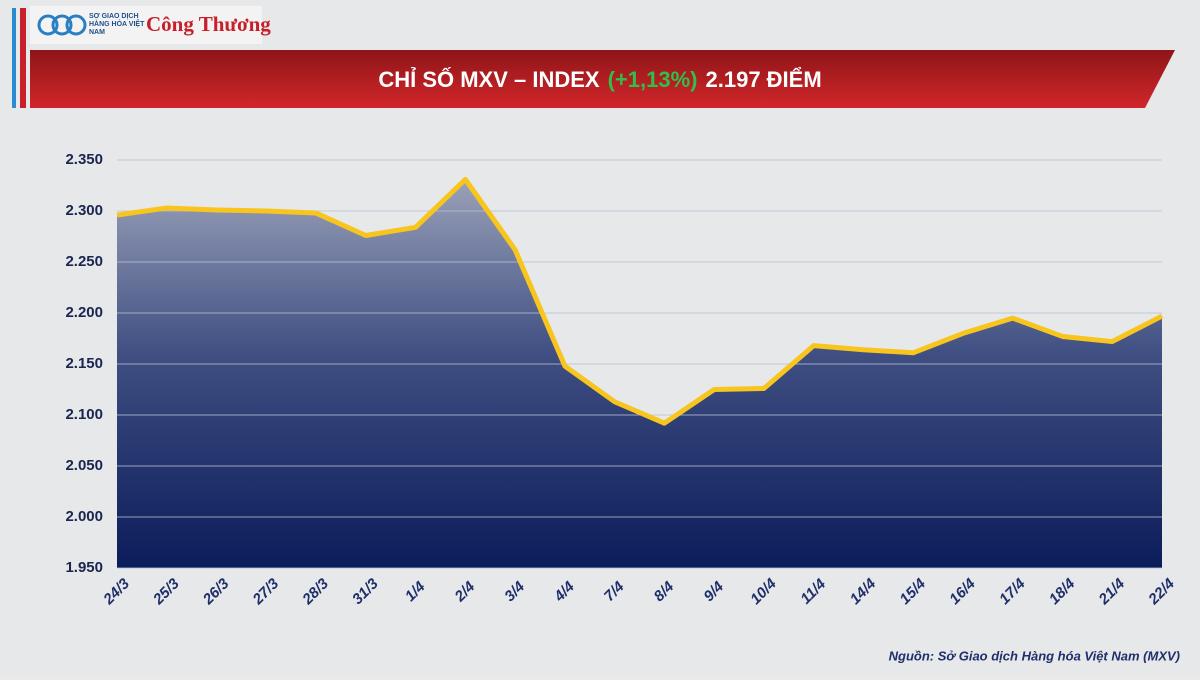 Image resolution: width=1200 pixels, height=680 pixels. I want to click on y-tick-label: 2.050, so click(84, 465).